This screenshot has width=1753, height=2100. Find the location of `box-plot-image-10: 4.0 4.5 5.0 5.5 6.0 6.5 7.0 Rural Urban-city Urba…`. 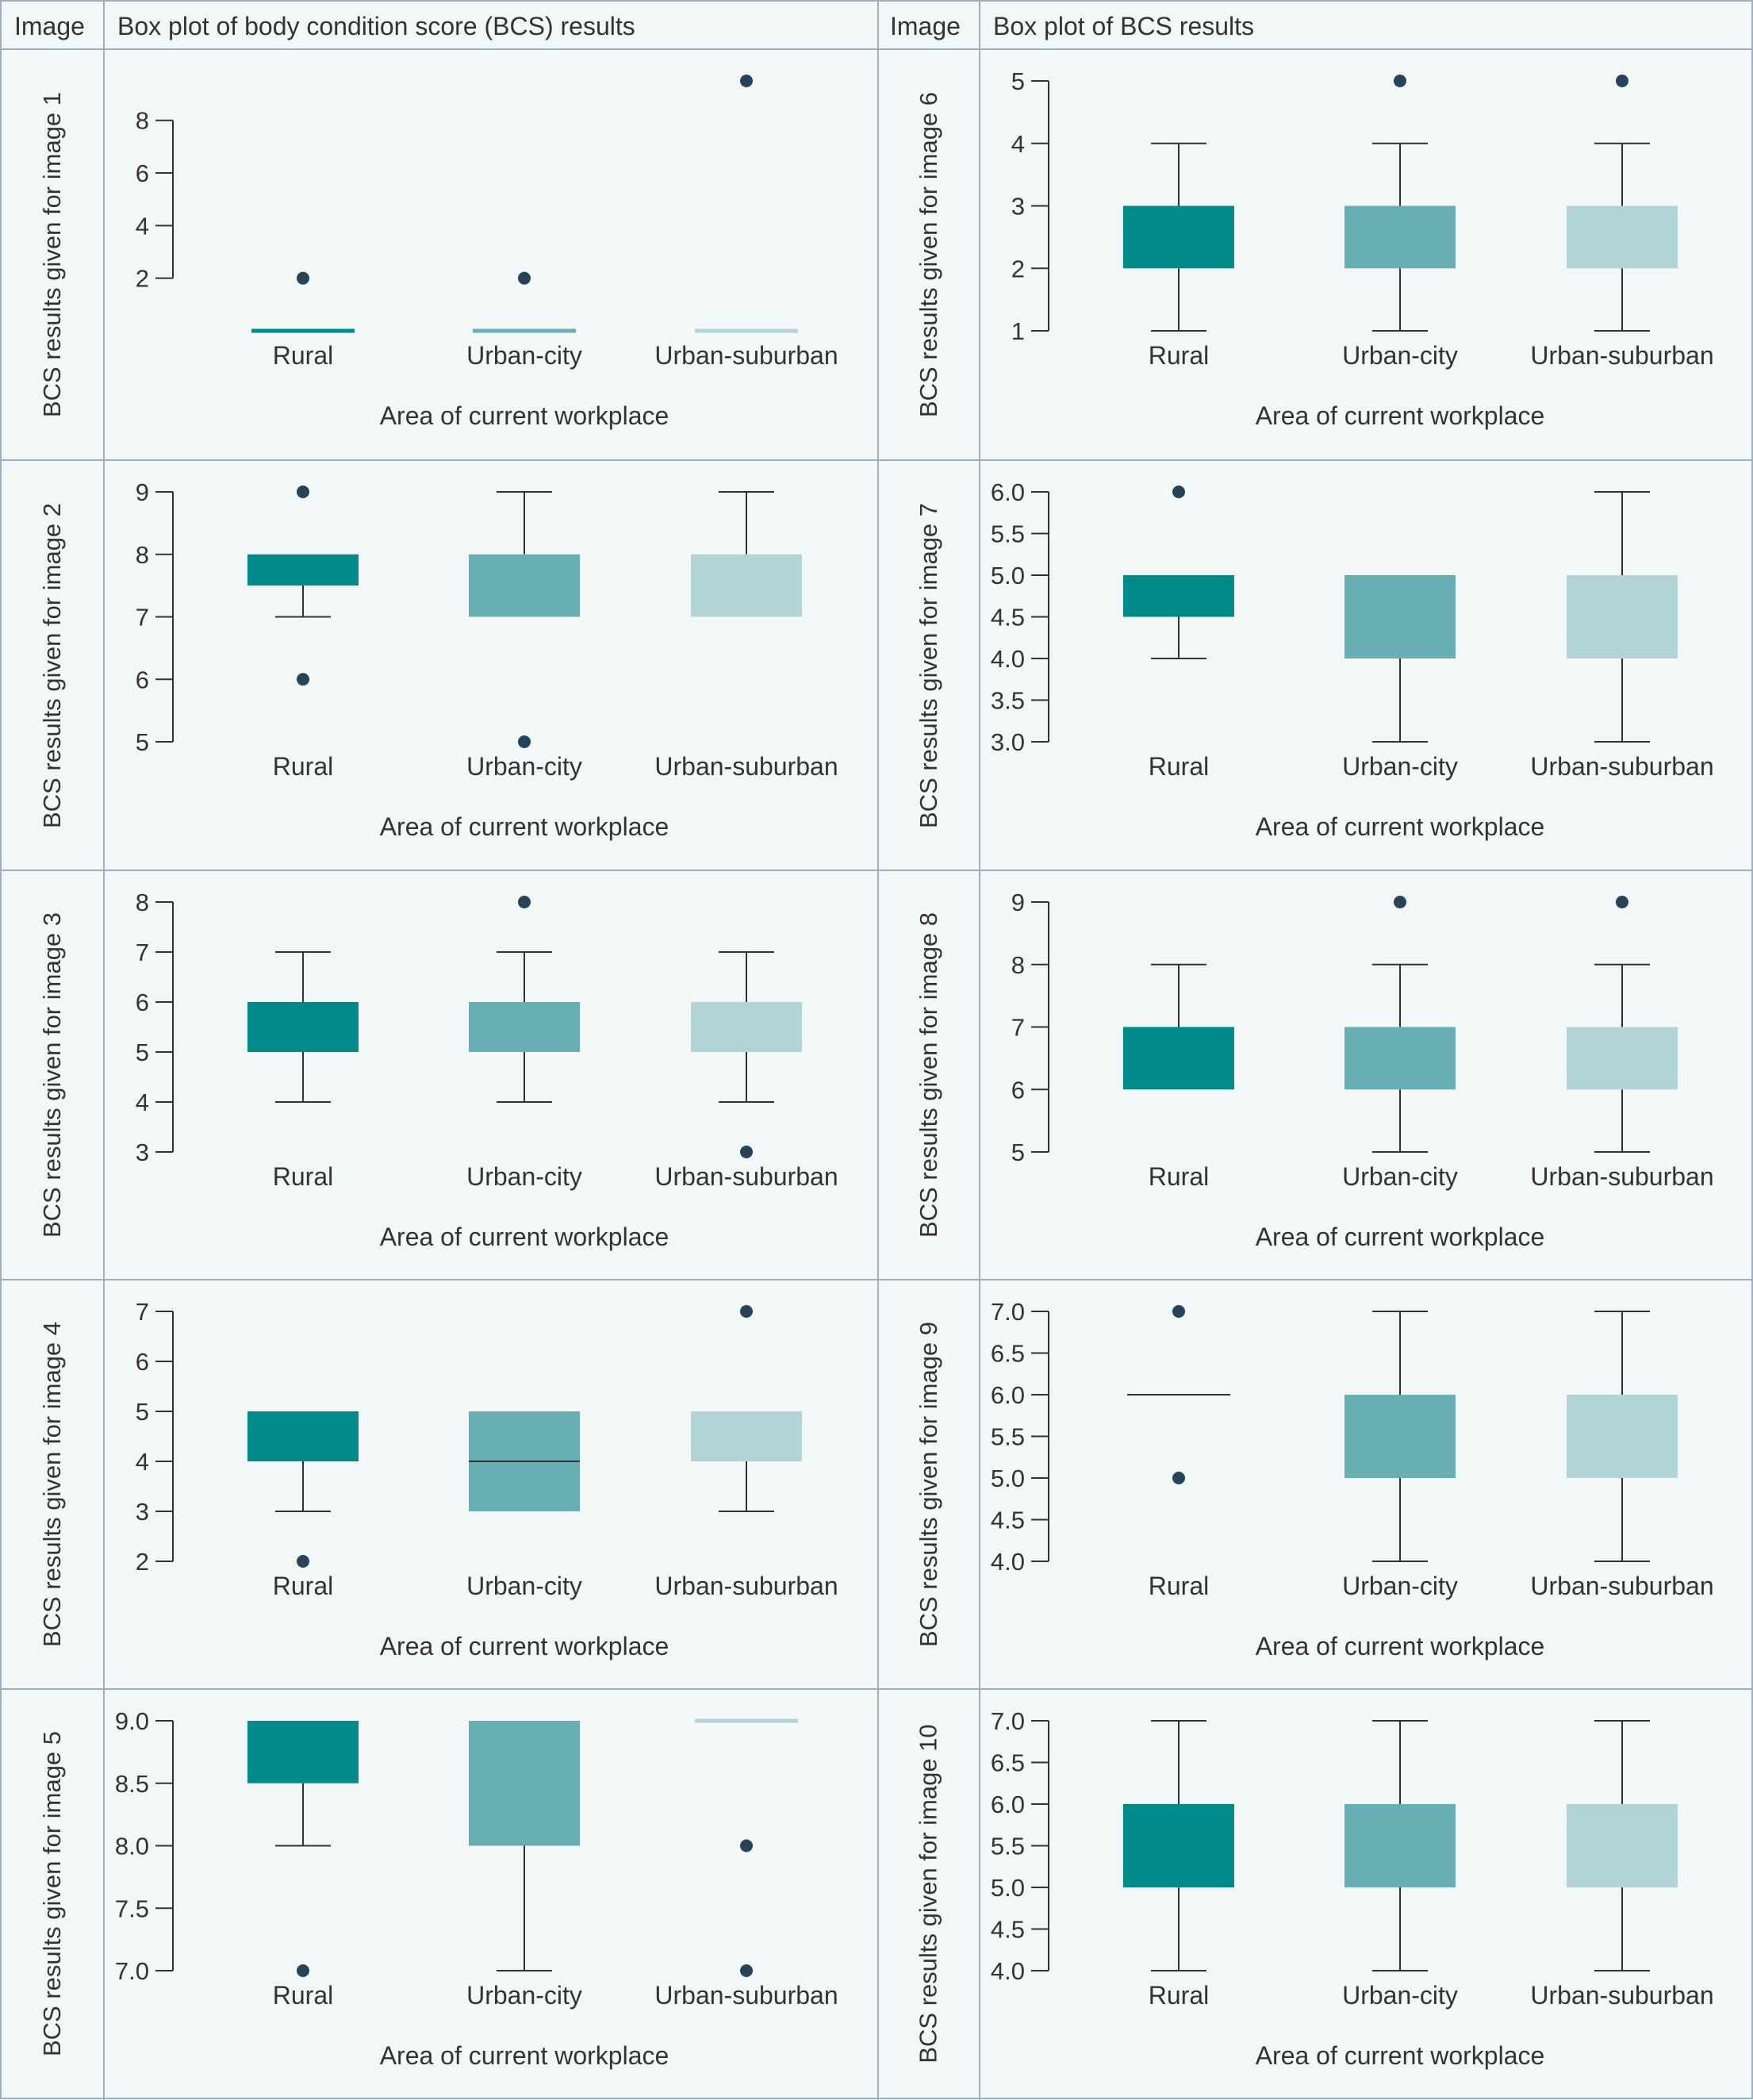

box-plot-image-10: 4.0 4.5 5.0 5.5 6.0 6.5 7.0 Rural Urban-city Urba… is located at coordinates (1366, 1893).